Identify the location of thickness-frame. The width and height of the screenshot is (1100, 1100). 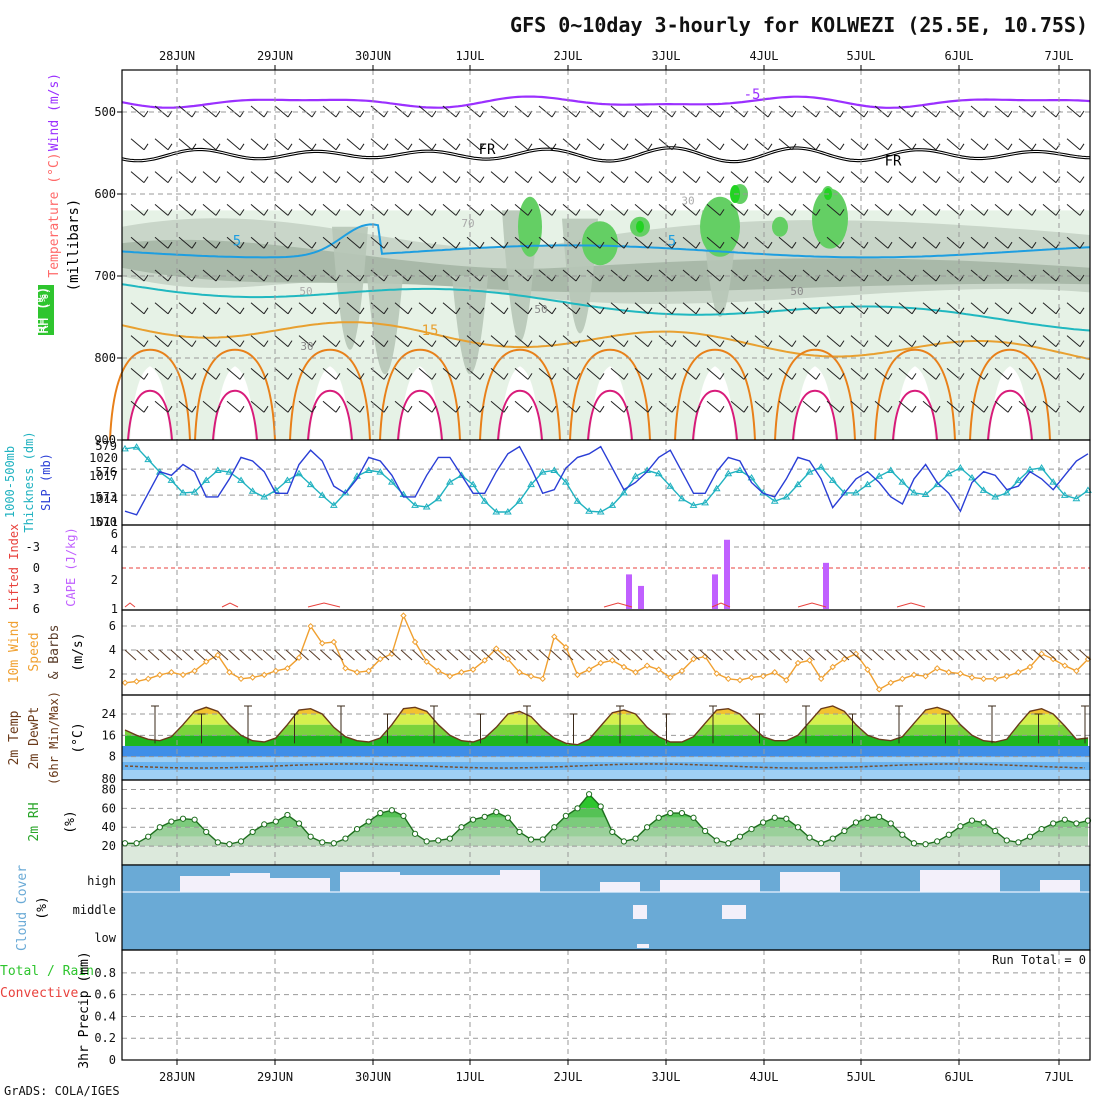
(606, 482).